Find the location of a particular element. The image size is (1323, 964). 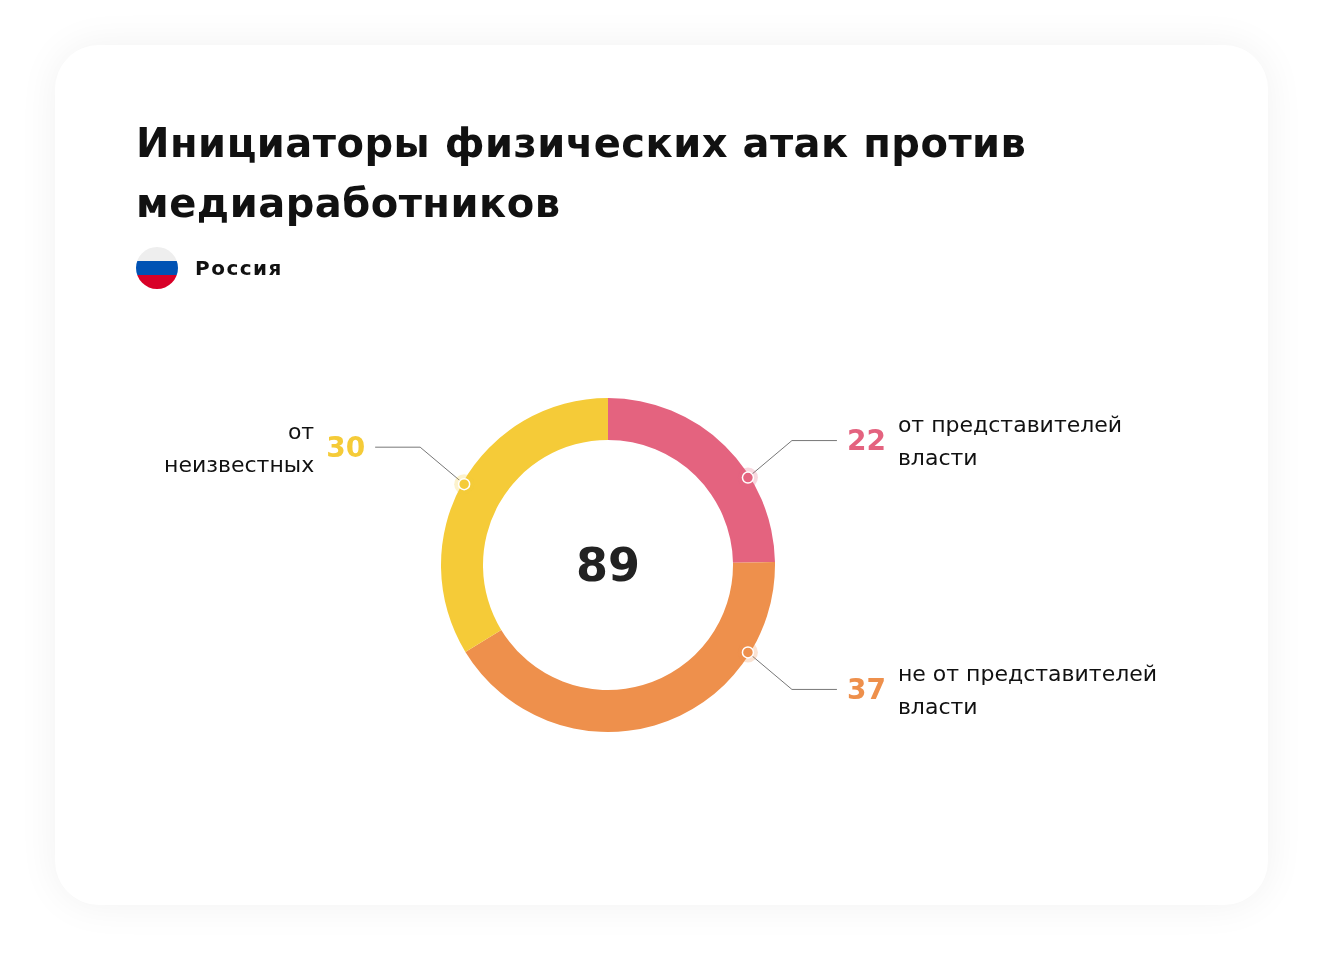

text: 89 is located at coordinates (607, 565).